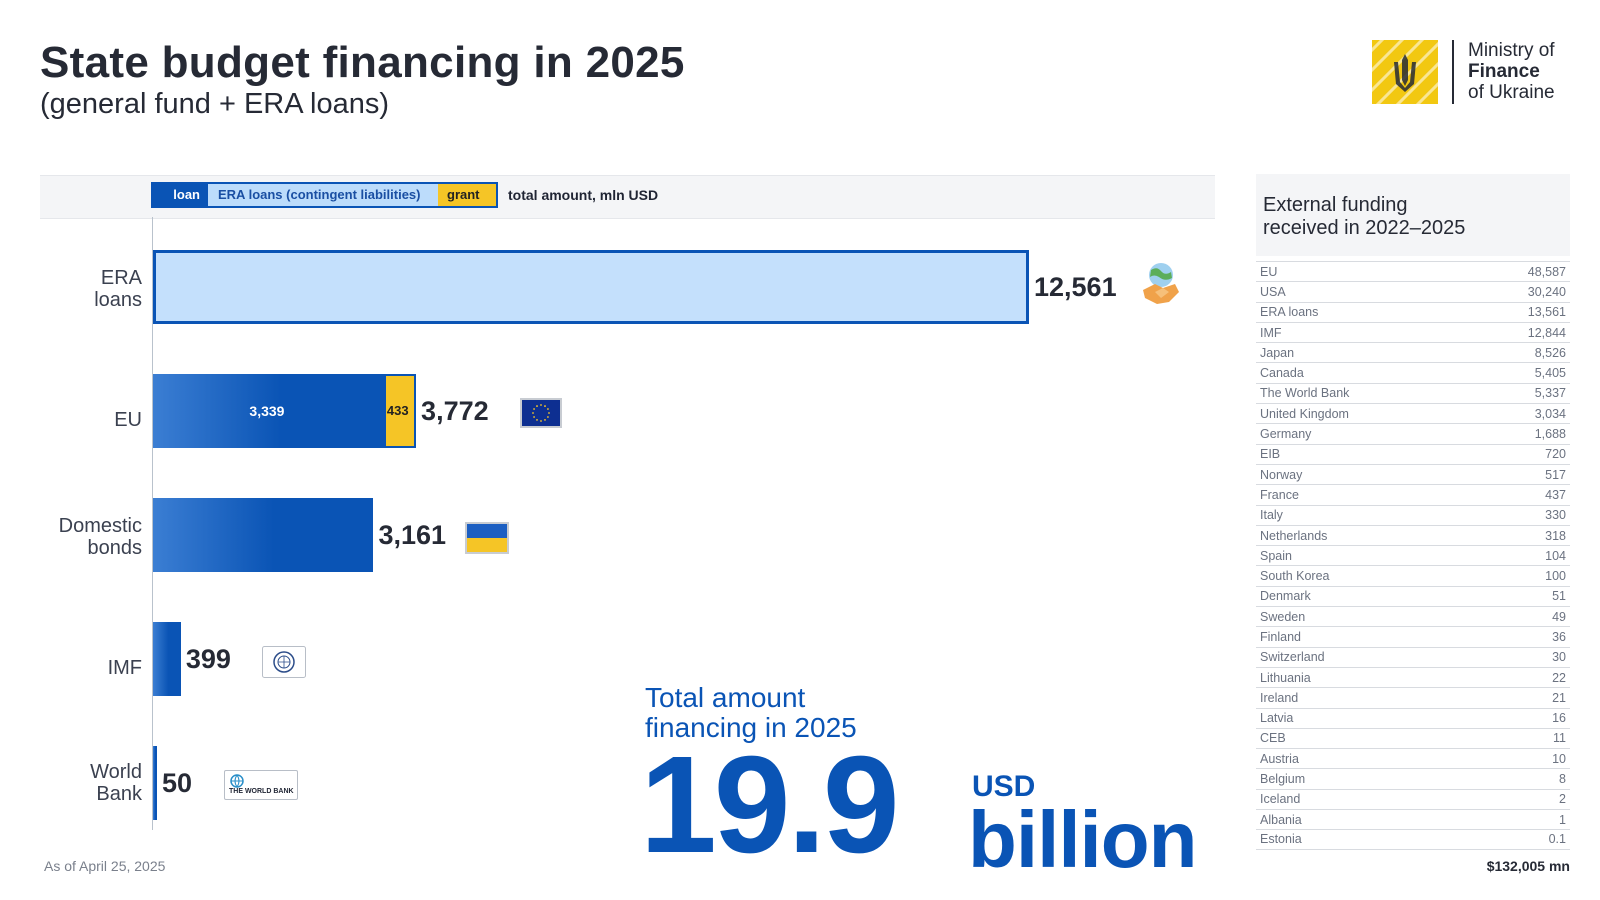  What do you see at coordinates (1559, 657) in the screenshot?
I see `table-row-value: 30` at bounding box center [1559, 657].